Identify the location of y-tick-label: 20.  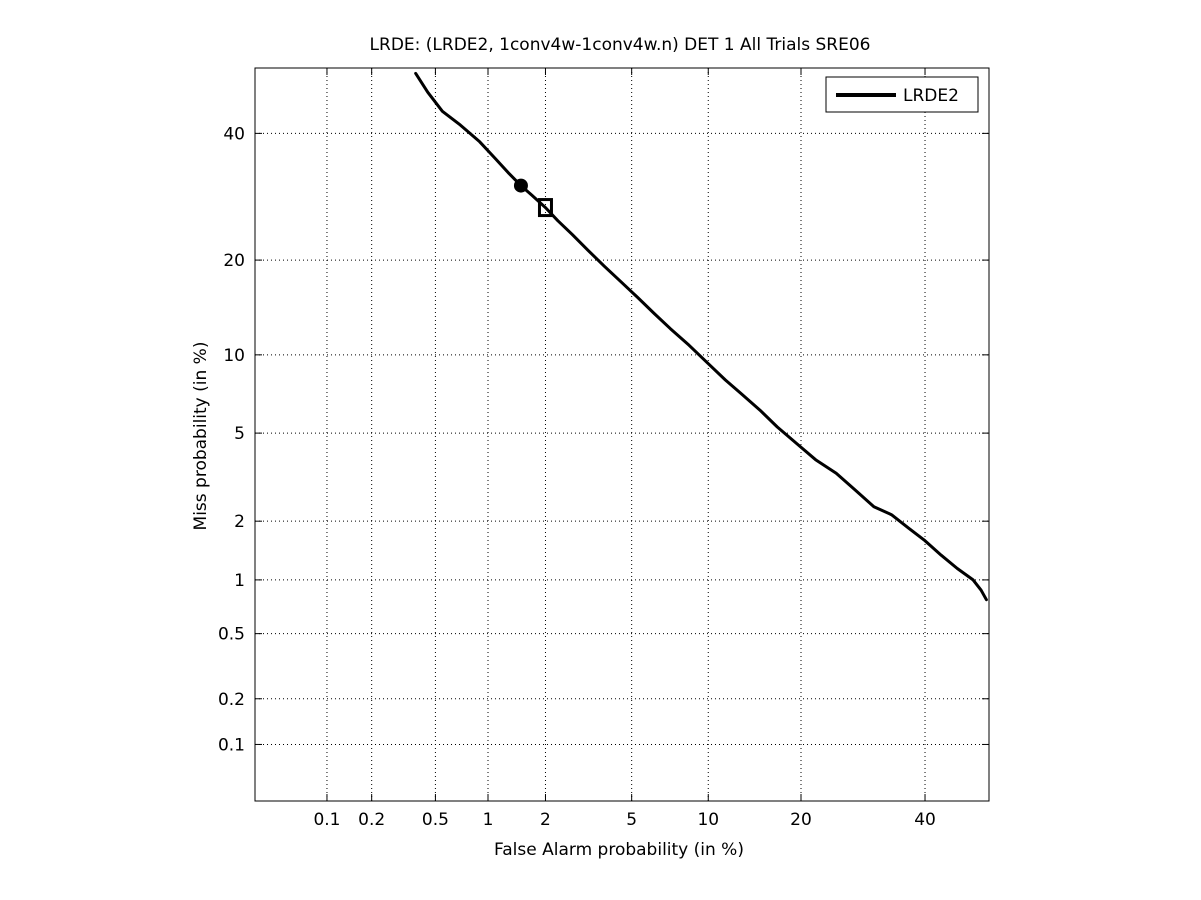
(234, 261).